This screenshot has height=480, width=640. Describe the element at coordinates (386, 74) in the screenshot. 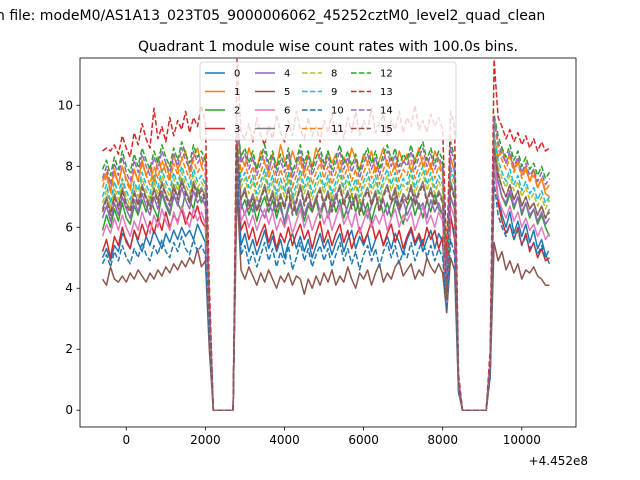

I see `legend-label-12: 12` at that location.